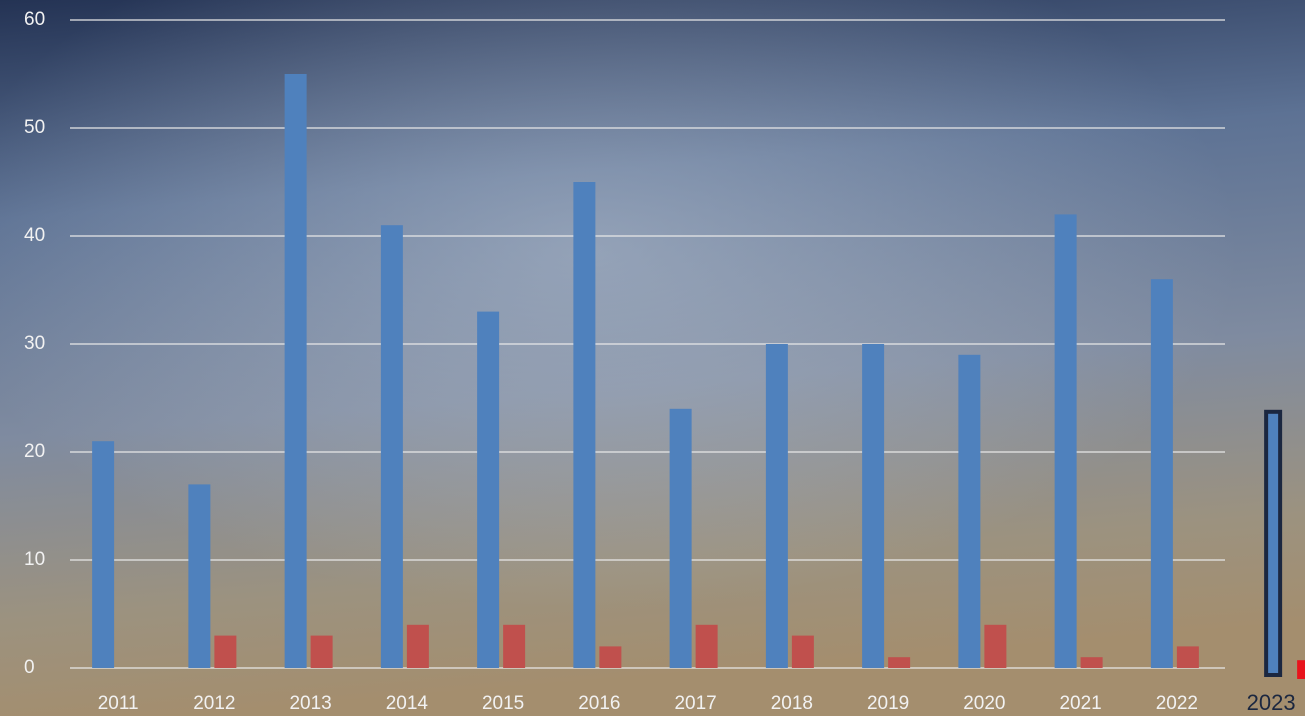  What do you see at coordinates (34, 451) in the screenshot?
I see `y-tick-label: 20` at bounding box center [34, 451].